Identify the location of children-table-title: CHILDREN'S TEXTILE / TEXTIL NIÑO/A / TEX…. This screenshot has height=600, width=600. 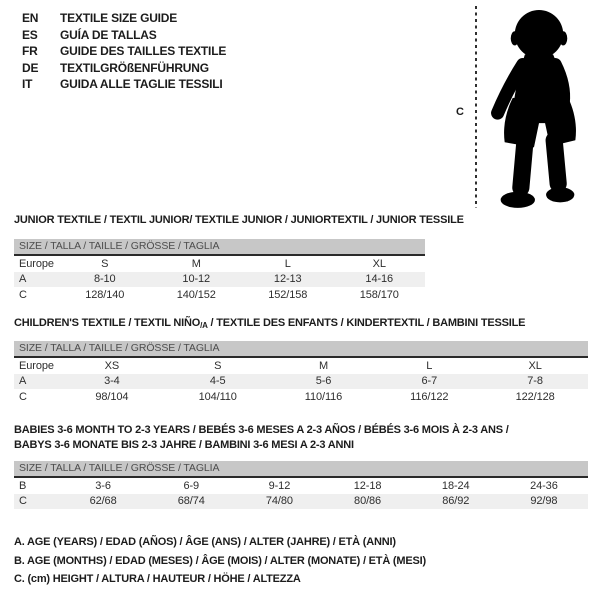
(270, 323).